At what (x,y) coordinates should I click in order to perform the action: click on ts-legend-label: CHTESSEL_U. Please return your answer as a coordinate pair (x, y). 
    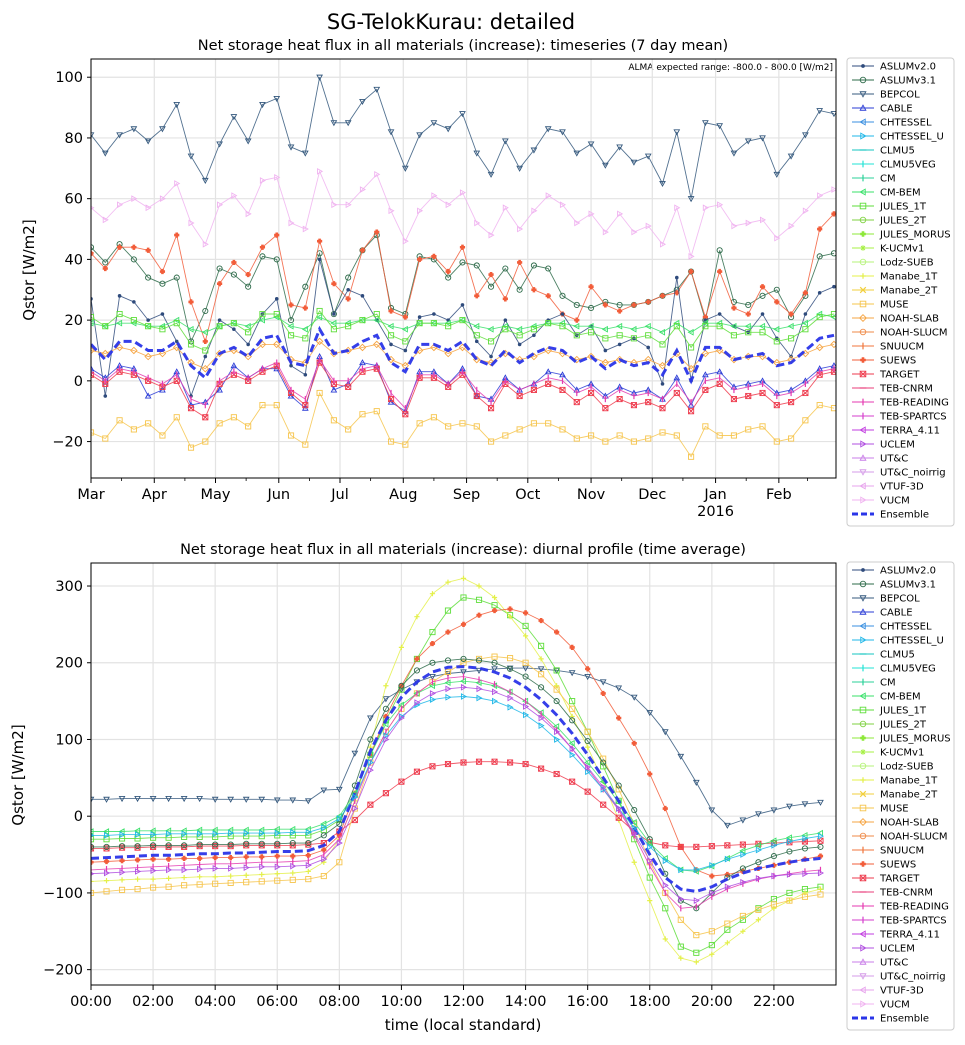
    Looking at the image, I should click on (912, 137).